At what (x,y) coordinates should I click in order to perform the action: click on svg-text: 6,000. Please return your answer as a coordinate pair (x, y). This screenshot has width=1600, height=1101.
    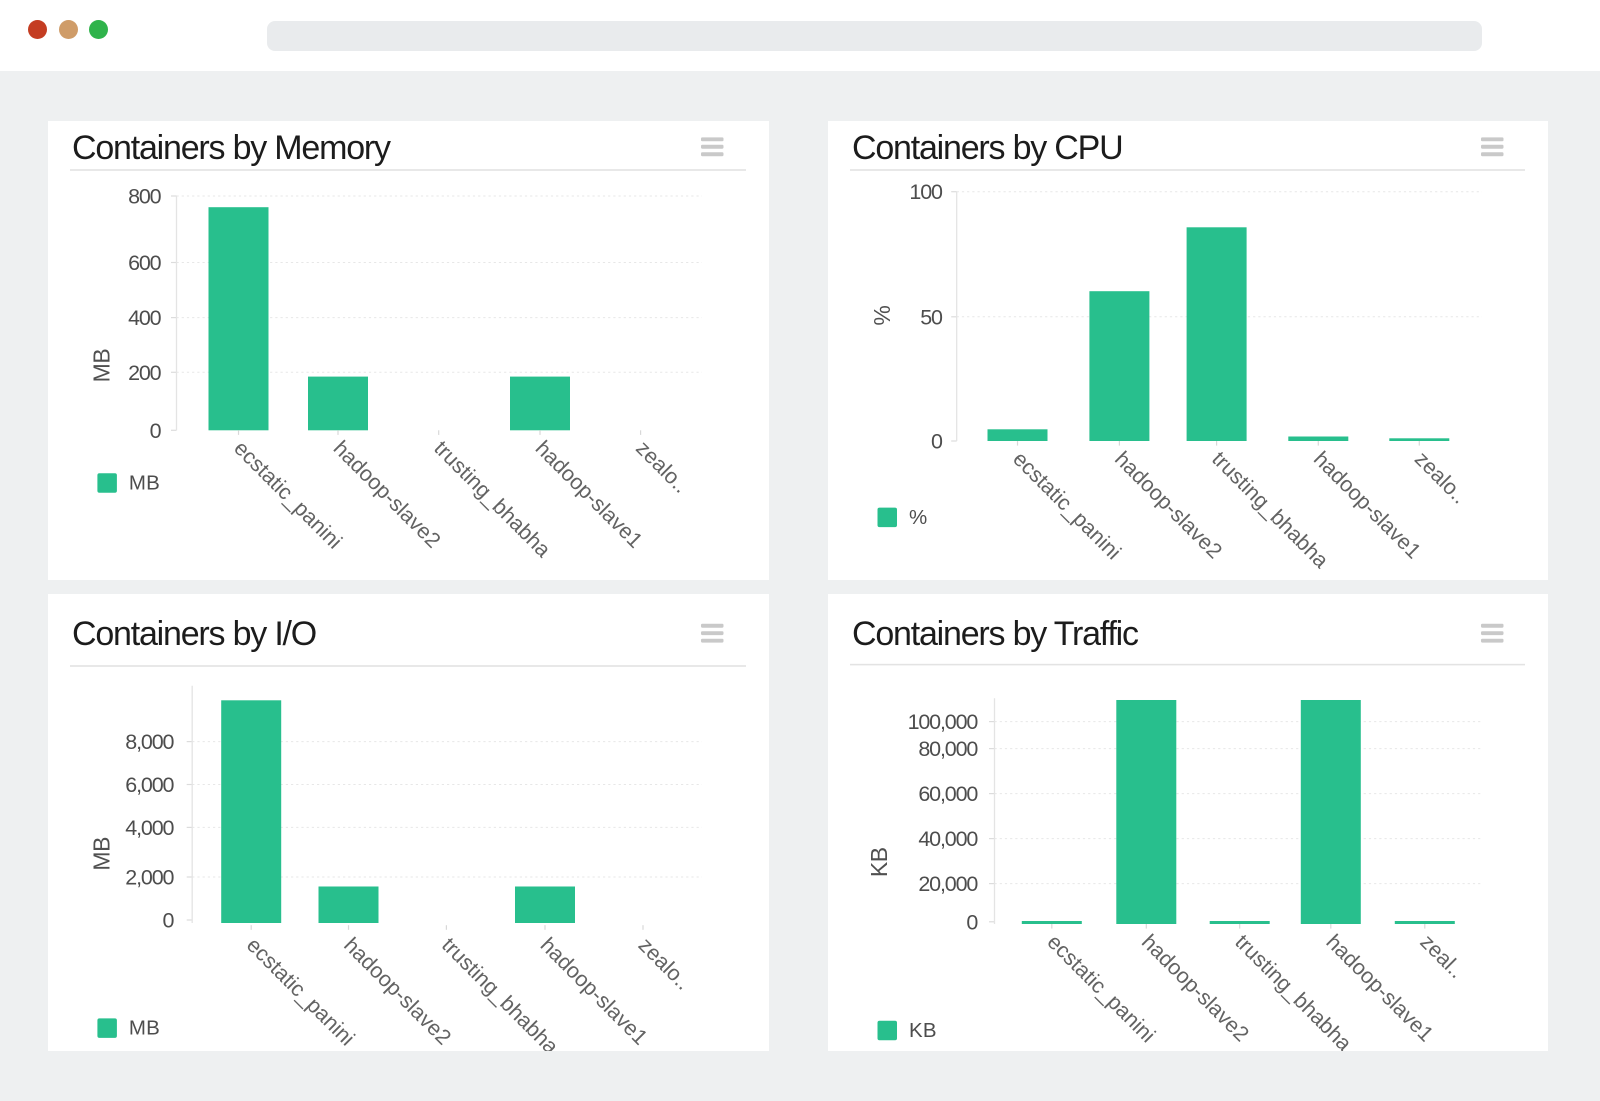
    Looking at the image, I should click on (149, 785).